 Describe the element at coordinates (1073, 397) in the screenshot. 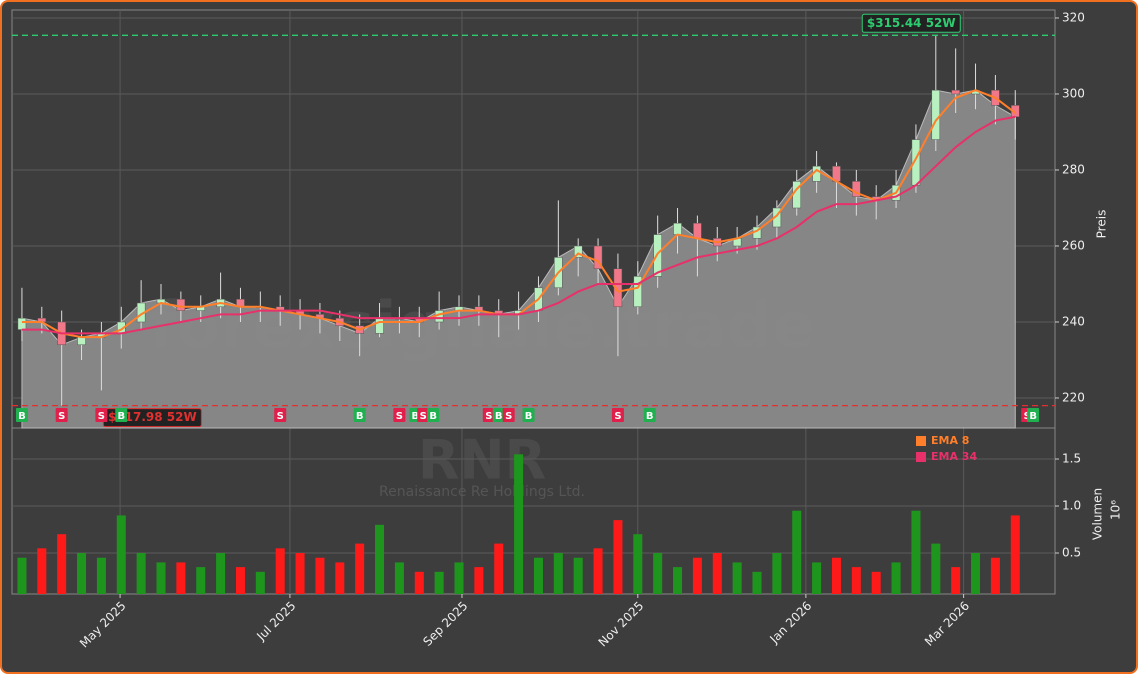

I see `y-tick-label: 220` at that location.